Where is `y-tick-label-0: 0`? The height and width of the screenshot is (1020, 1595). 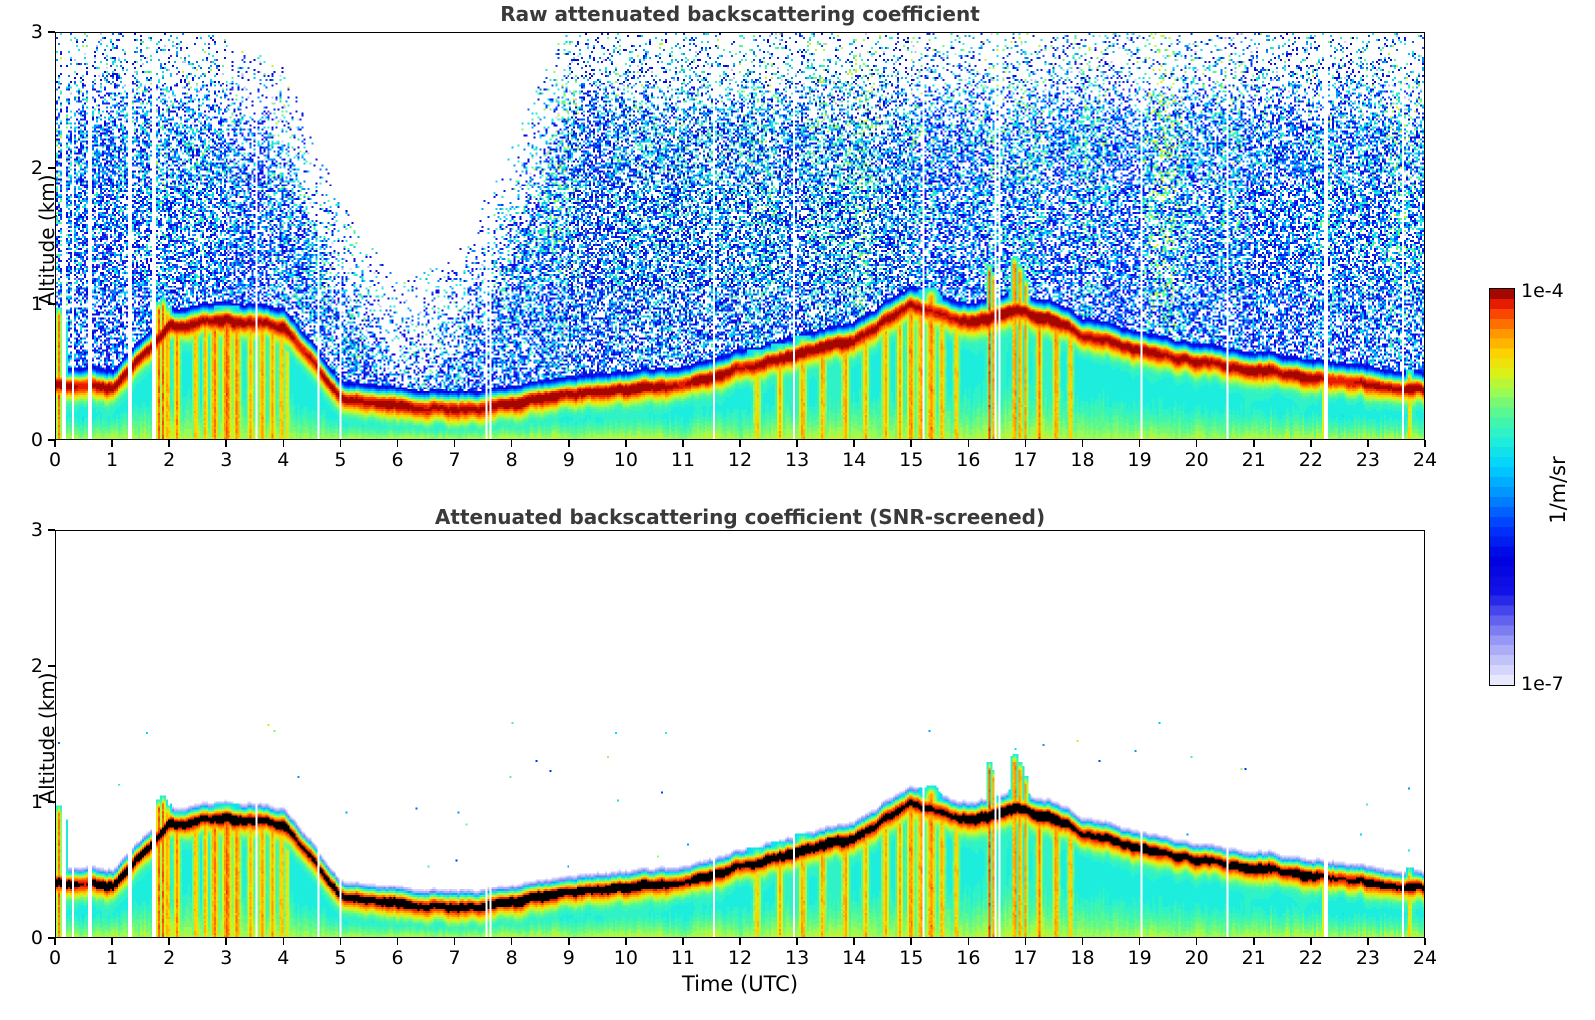
y-tick-label-0: 0 is located at coordinates (36, 938).